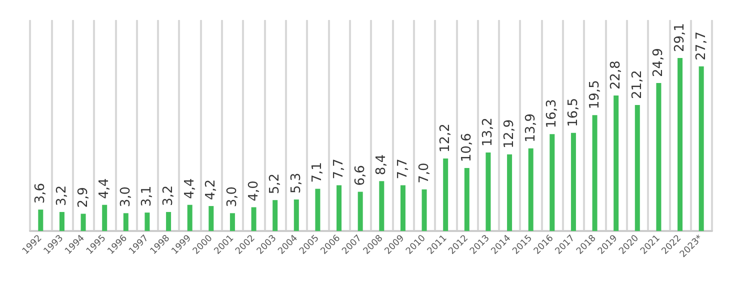 The height and width of the screenshot is (285, 730). I want to click on data-label: 8,4, so click(382, 165).